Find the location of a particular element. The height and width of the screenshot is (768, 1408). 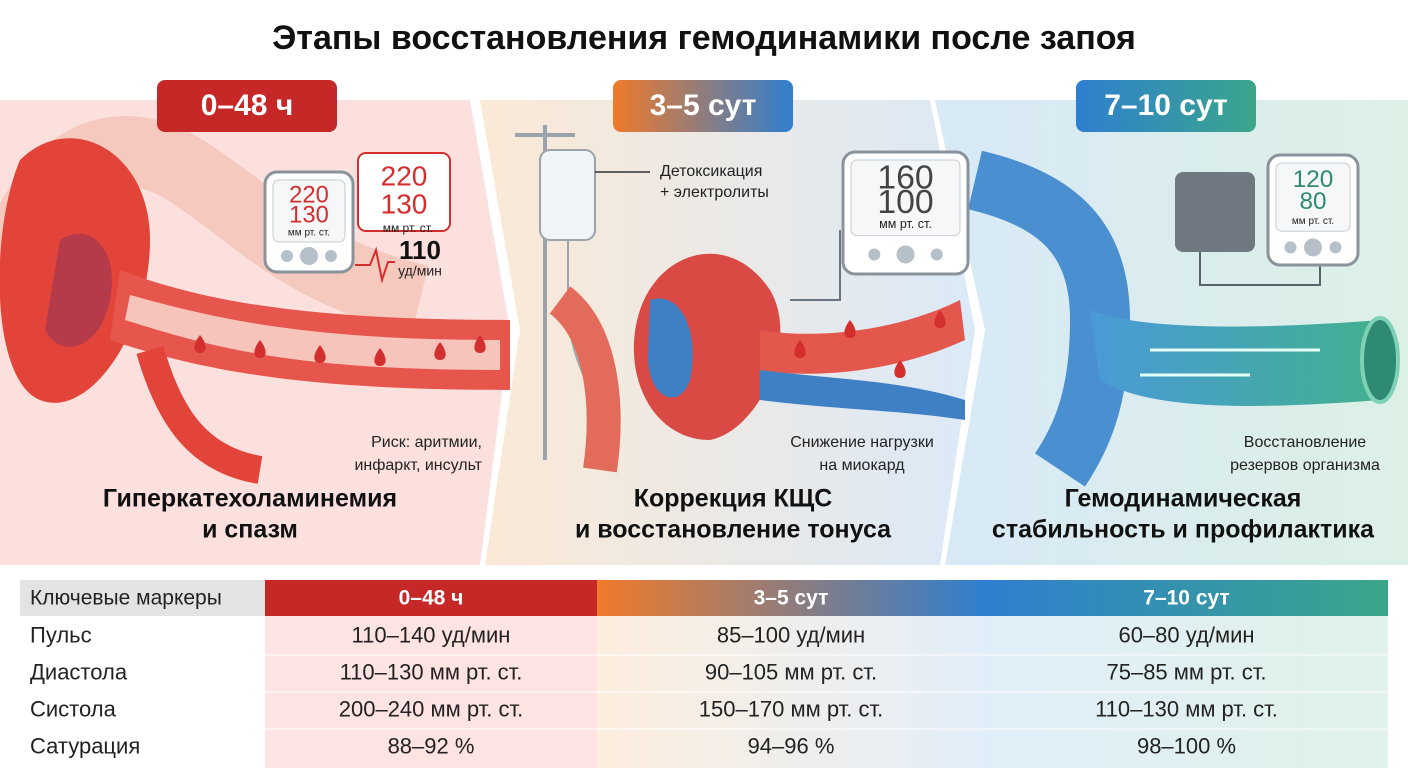

stage-note: на миокард is located at coordinates (862, 465).